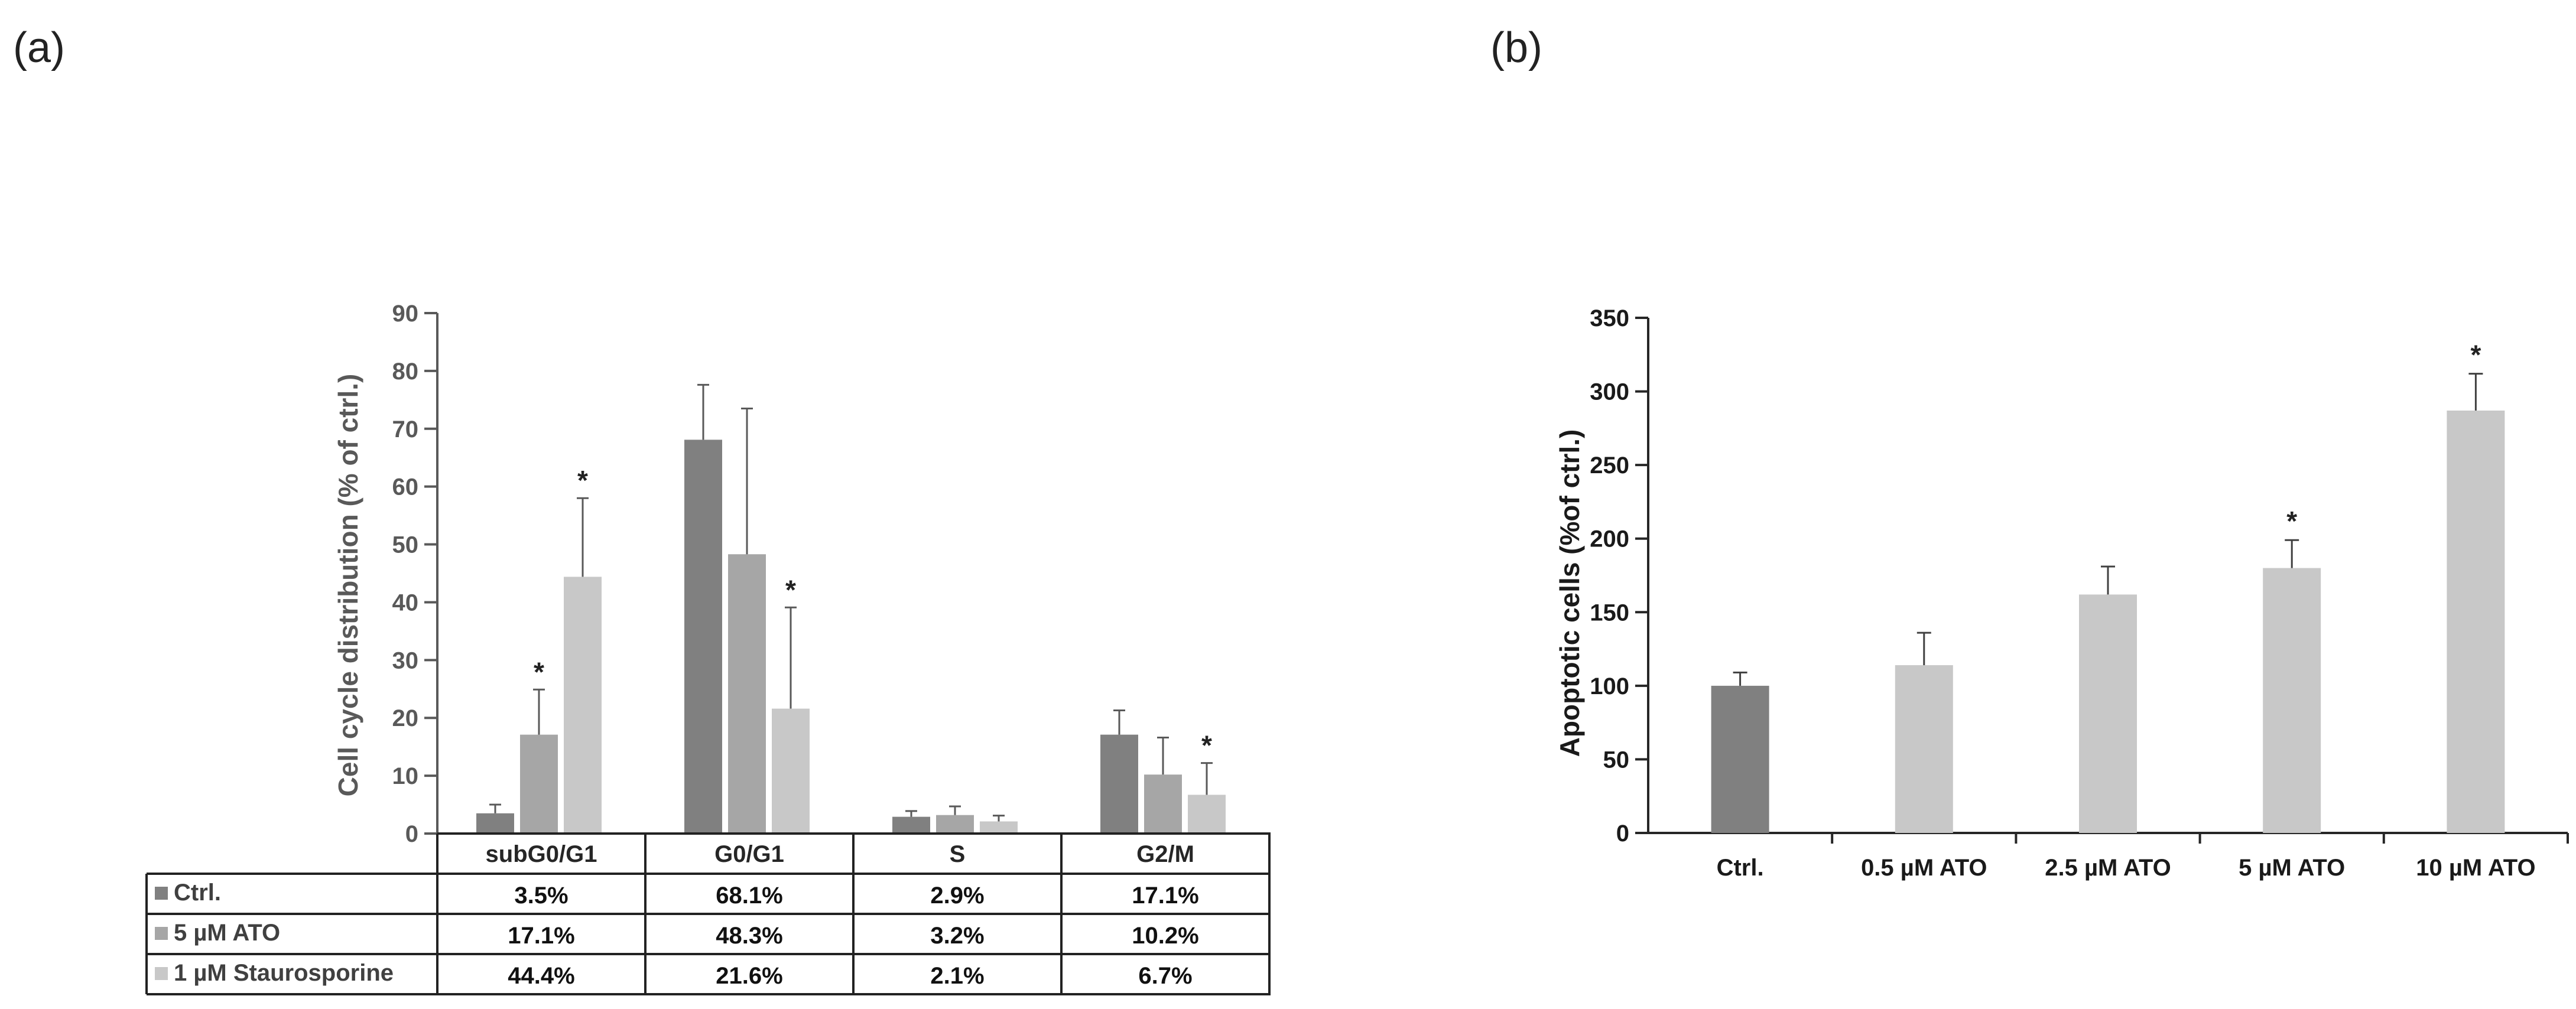 The width and height of the screenshot is (2576, 1009). I want to click on x-category-label: G2/M, so click(1165, 854).